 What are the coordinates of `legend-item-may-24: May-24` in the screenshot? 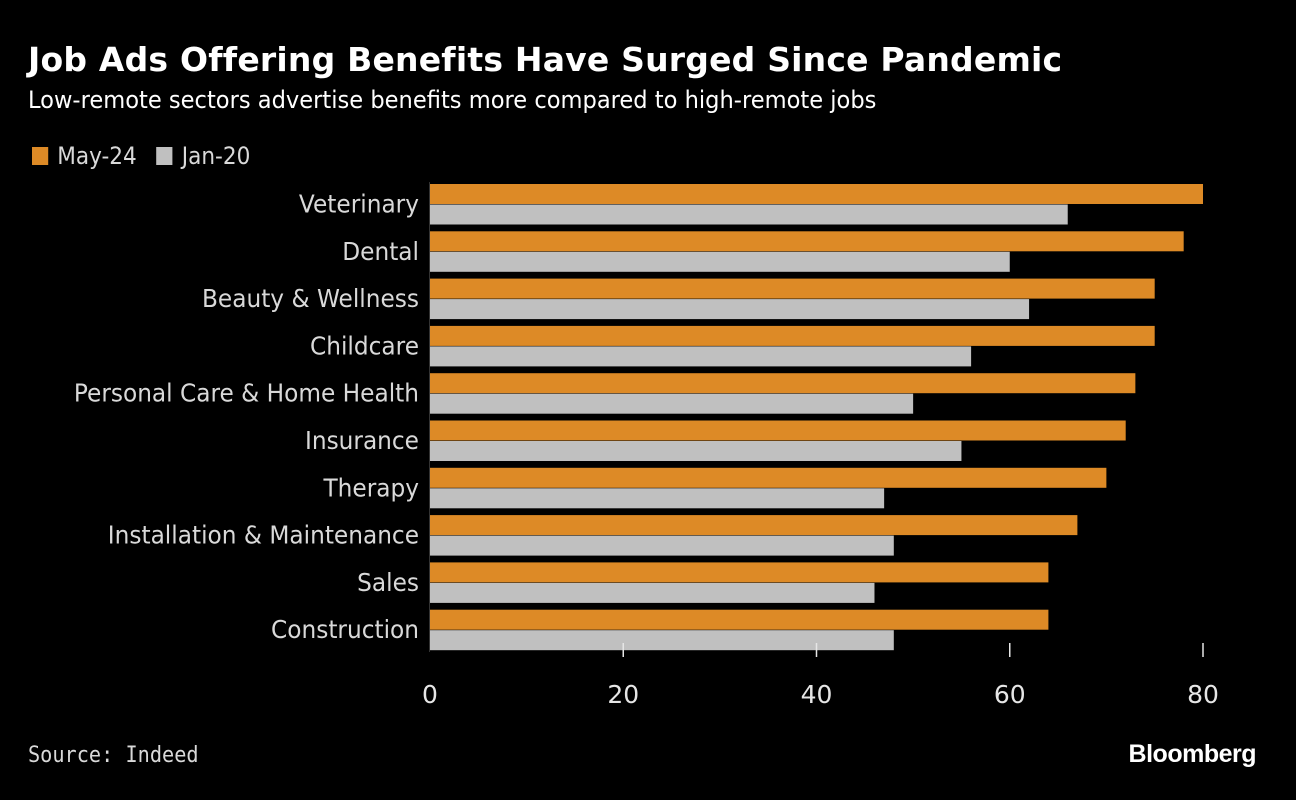 It's located at (84, 156).